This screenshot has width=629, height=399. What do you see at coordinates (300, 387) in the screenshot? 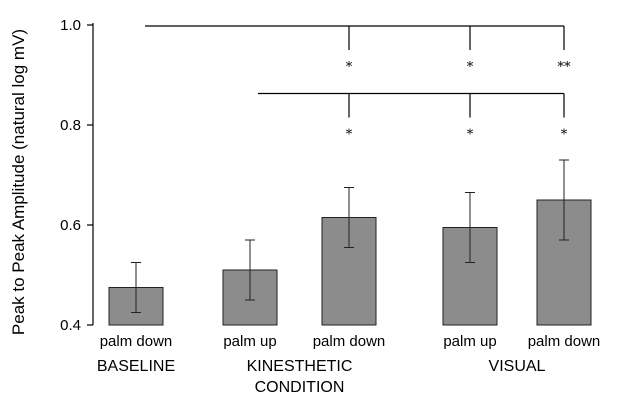
I see `group-label: CONDITION` at bounding box center [300, 387].